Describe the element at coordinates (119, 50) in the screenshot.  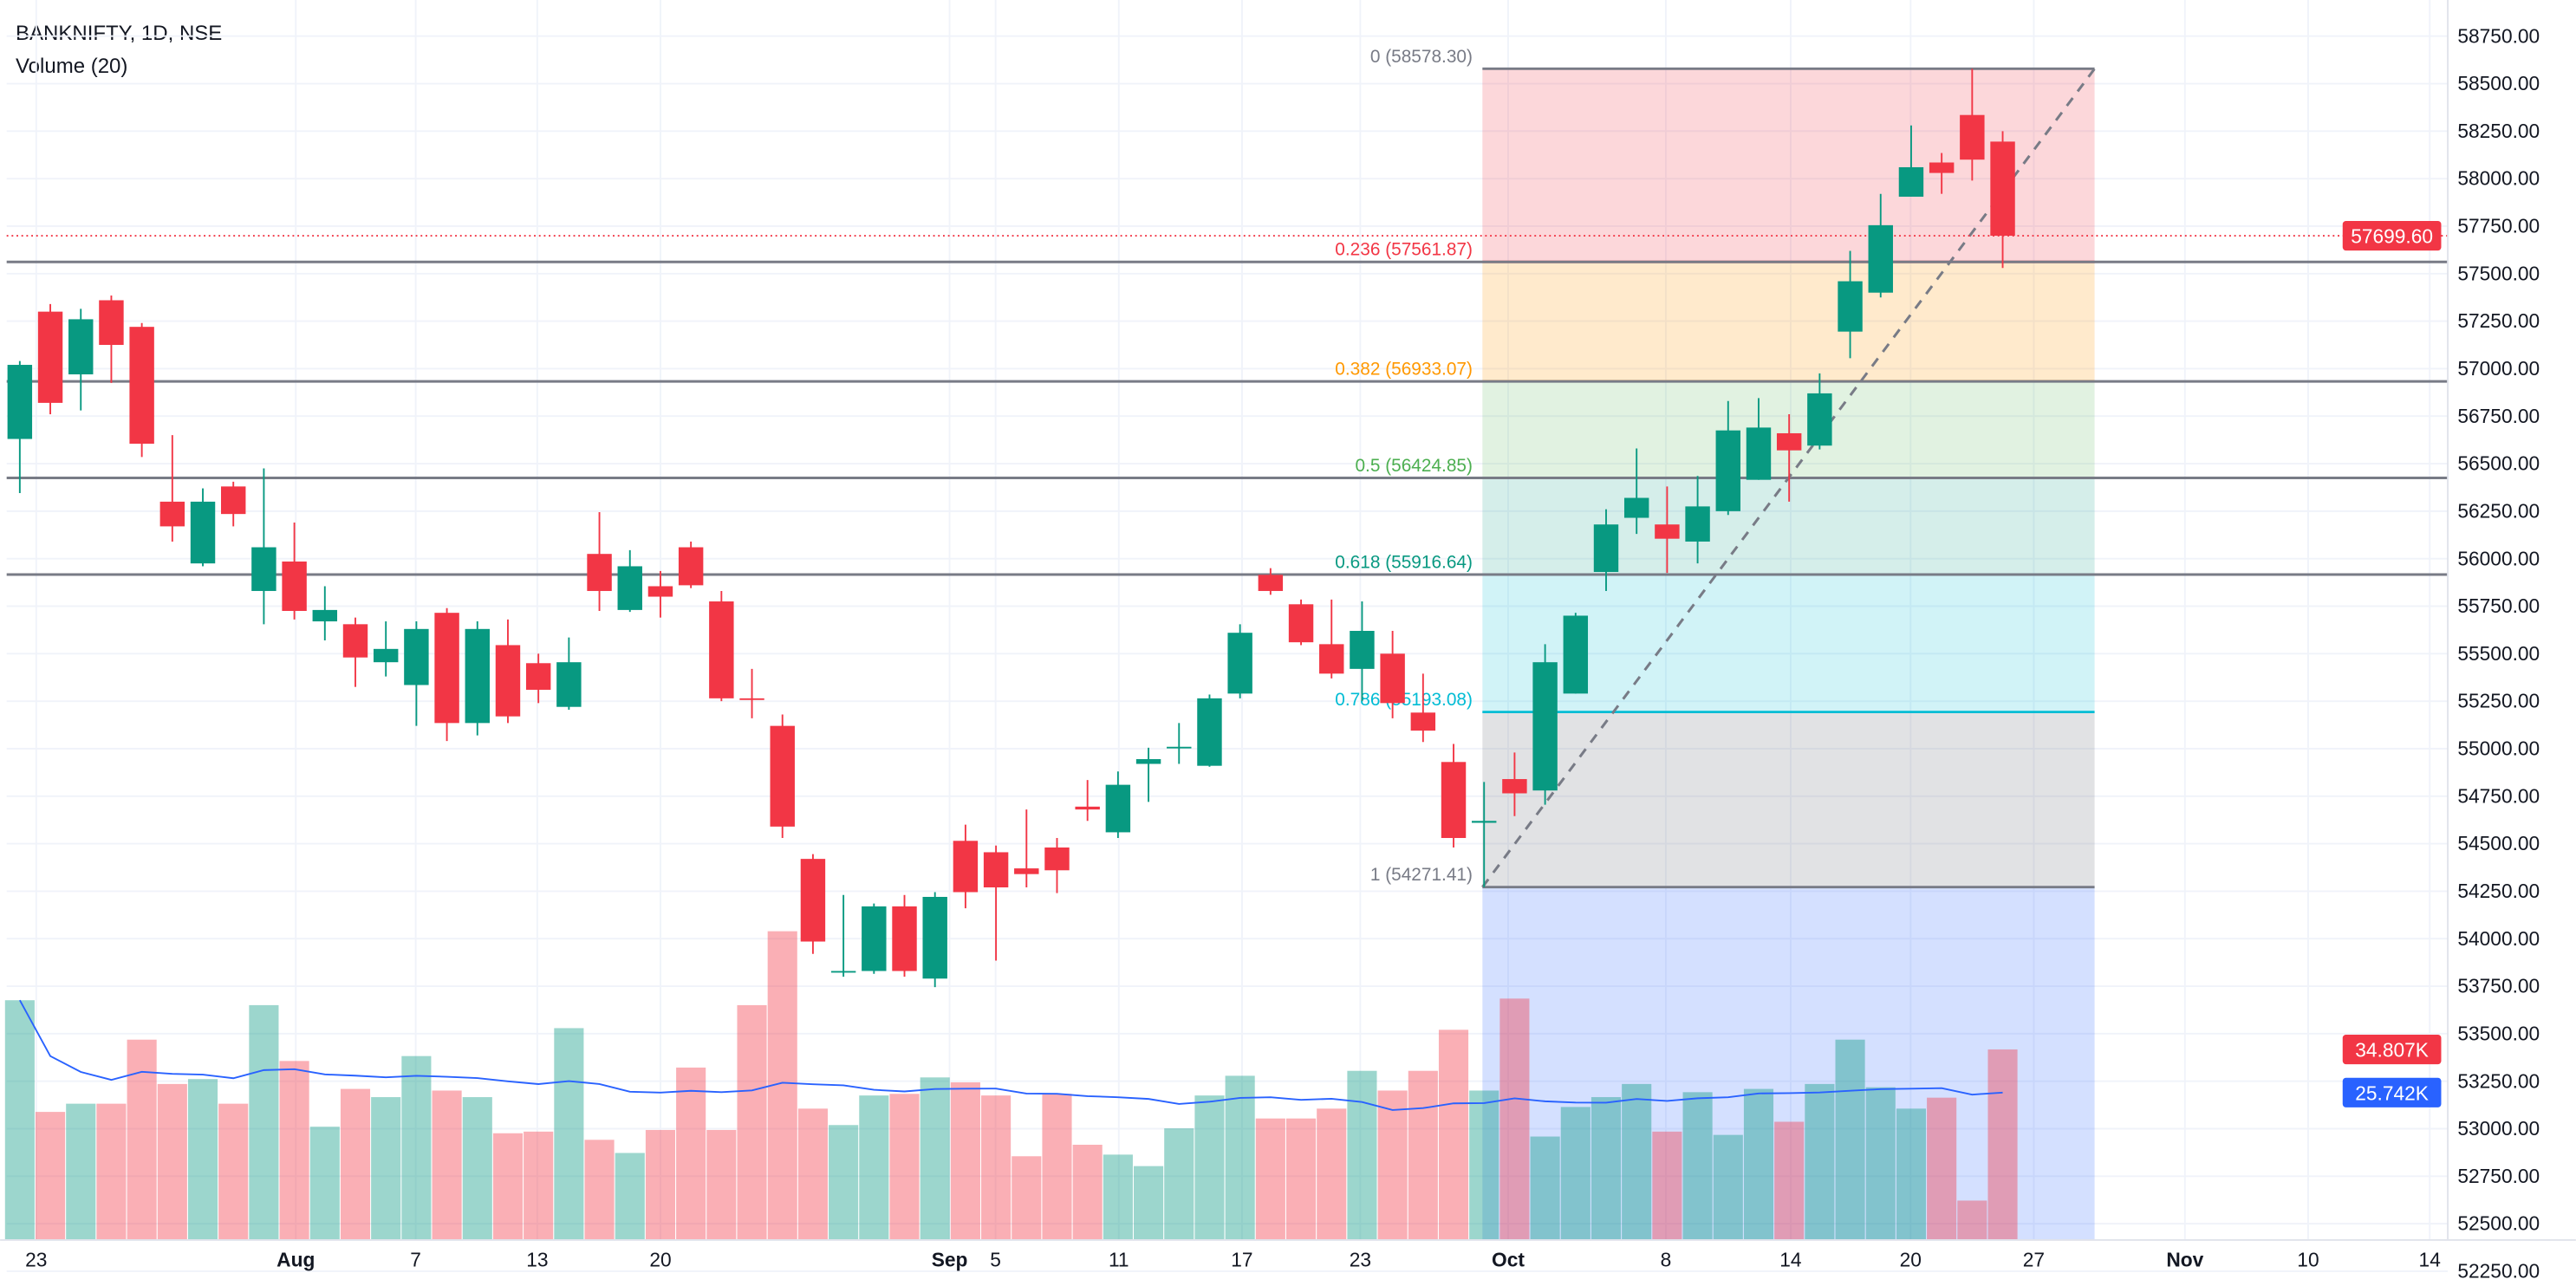
I see `chart-legend: BANKNIFTY, 1D, NSE Volume (20)` at that location.